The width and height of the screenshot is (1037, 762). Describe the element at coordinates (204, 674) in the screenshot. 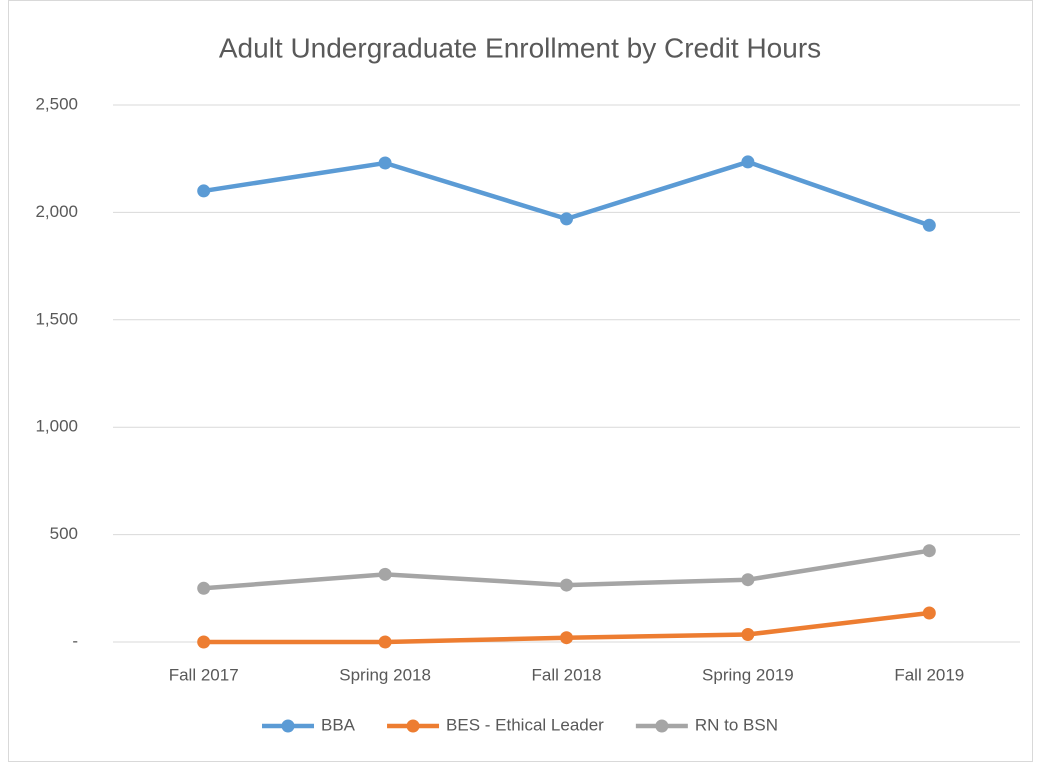

I see `x-tick-label: Fall 2017` at that location.